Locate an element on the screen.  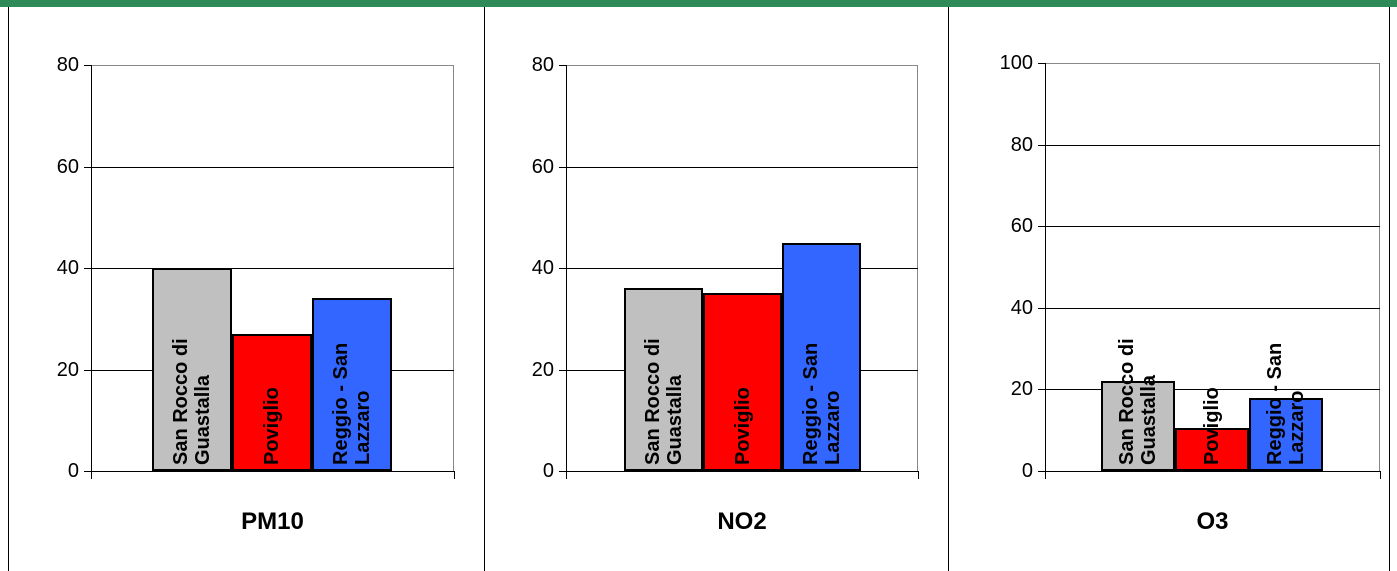
x-axis-label: PM10 is located at coordinates (272, 521).